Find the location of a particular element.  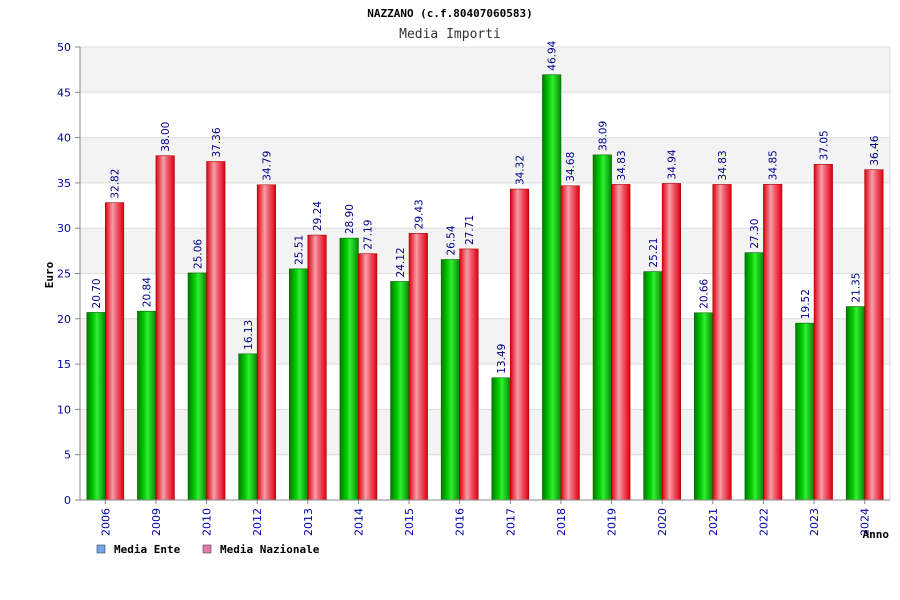

bar-value-label: 27.71 is located at coordinates (470, 230).